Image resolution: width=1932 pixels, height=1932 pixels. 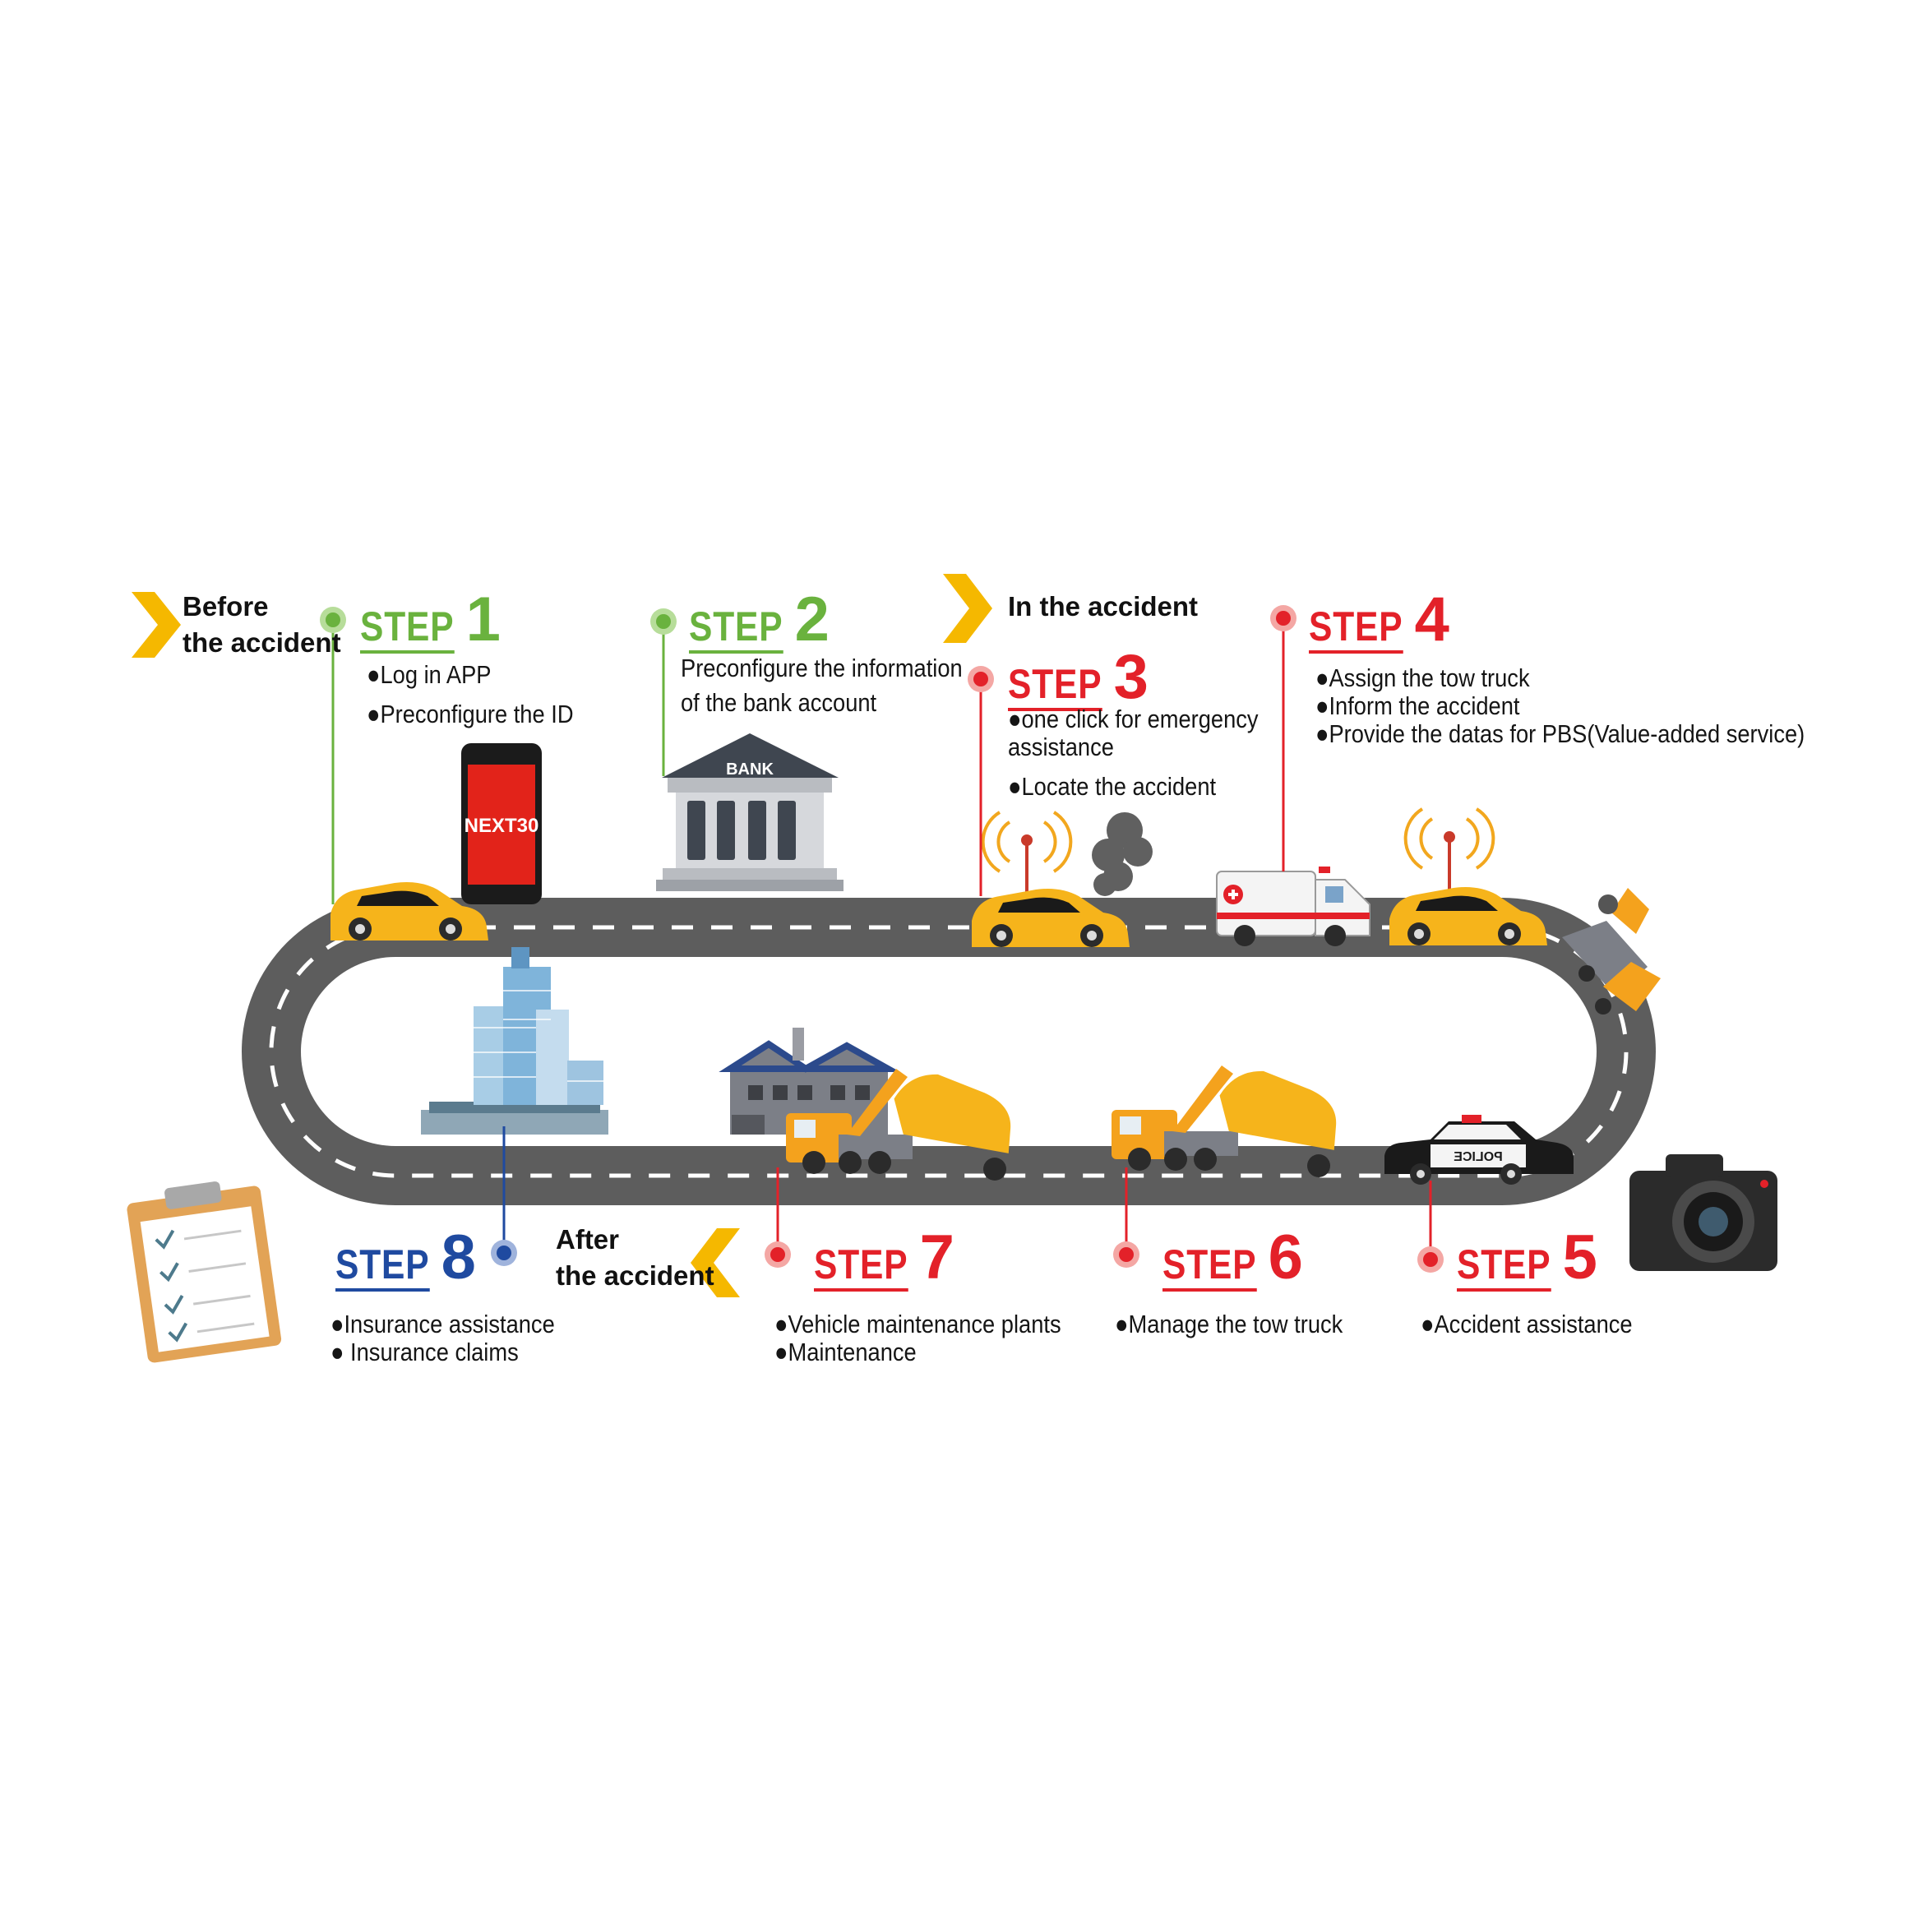 I want to click on step-1-heading: STEP 1, so click(x=430, y=621).